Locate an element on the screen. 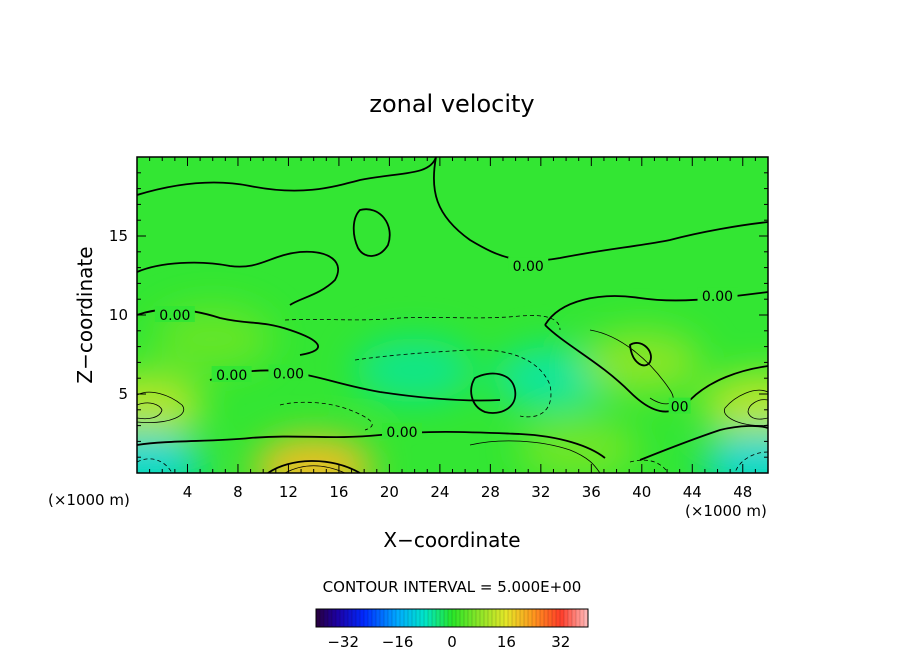 The width and height of the screenshot is (904, 654). chart-title: zonal velocity is located at coordinates (451, 104).